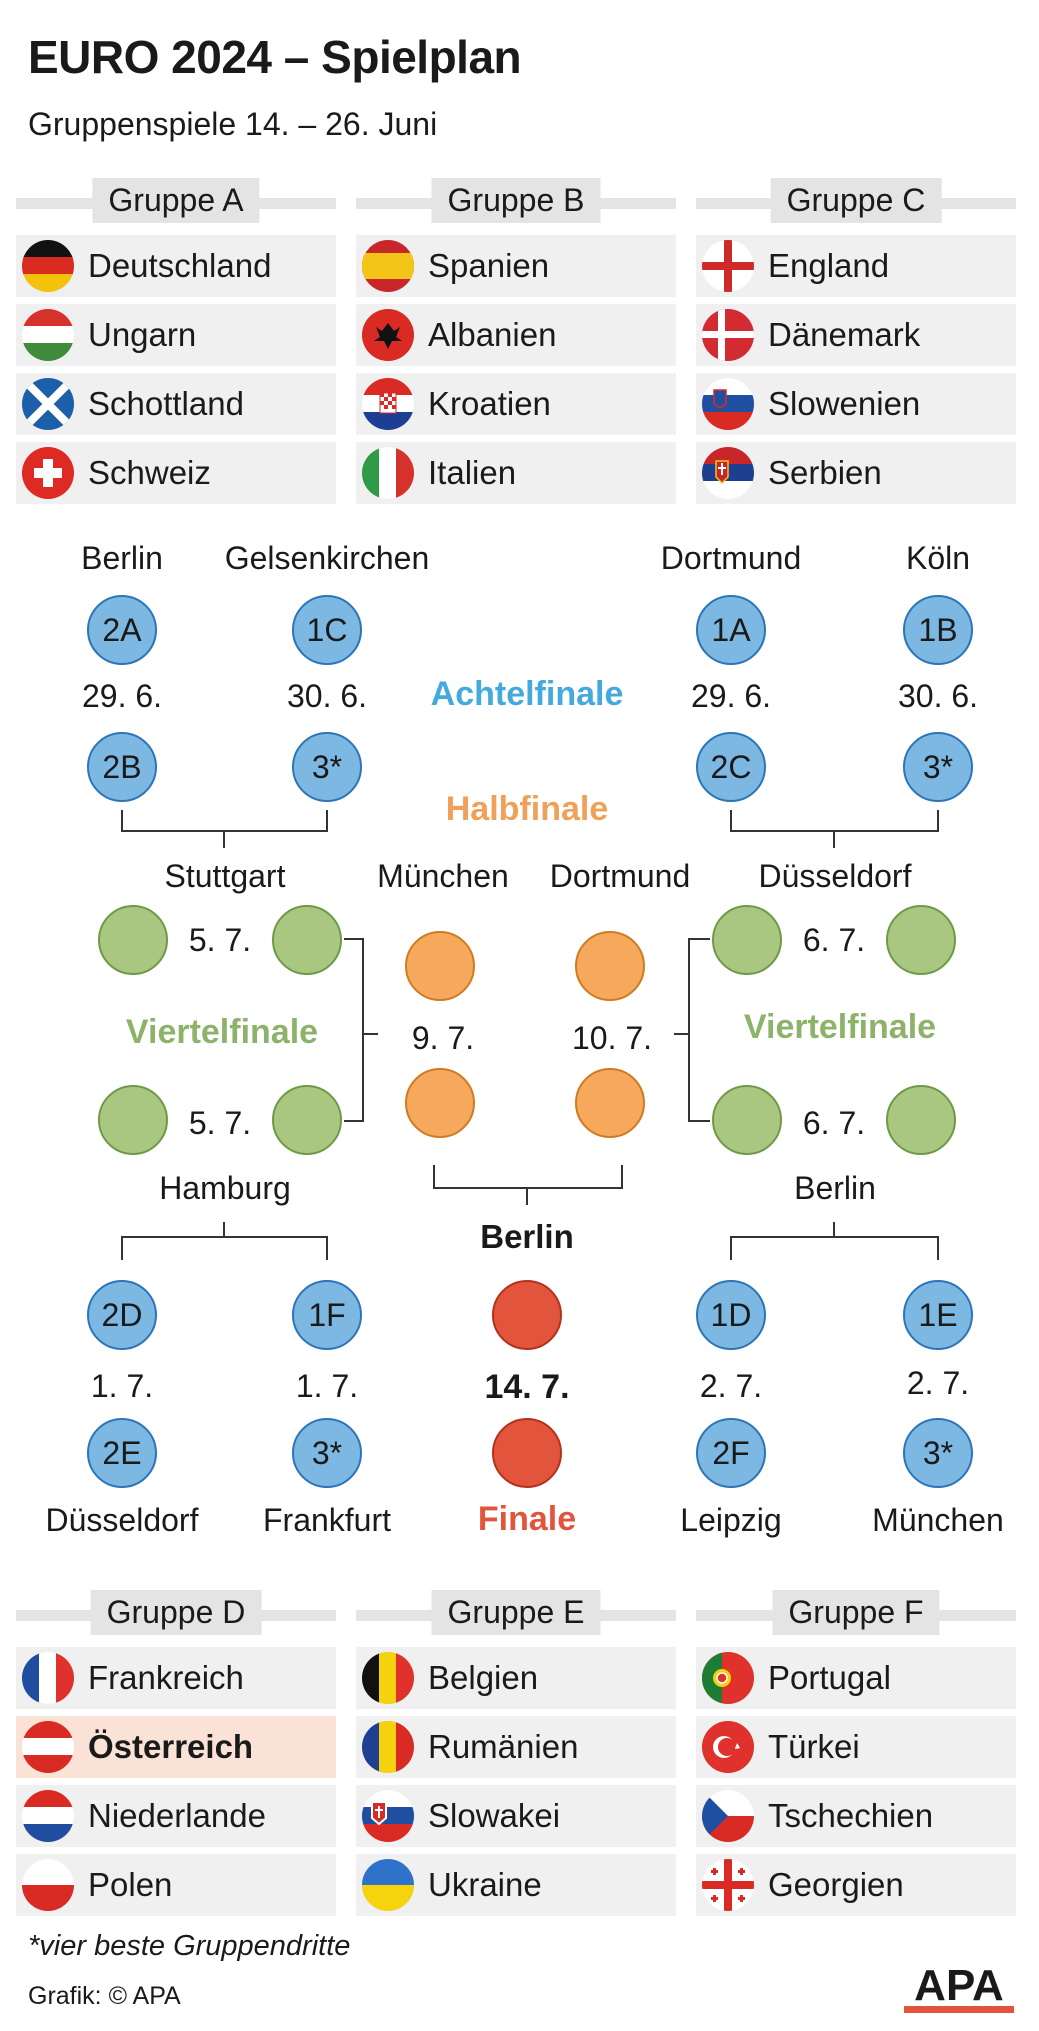 The height and width of the screenshot is (2031, 1039). What do you see at coordinates (388, 1816) in the screenshot?
I see `flag-slovakia-icon` at bounding box center [388, 1816].